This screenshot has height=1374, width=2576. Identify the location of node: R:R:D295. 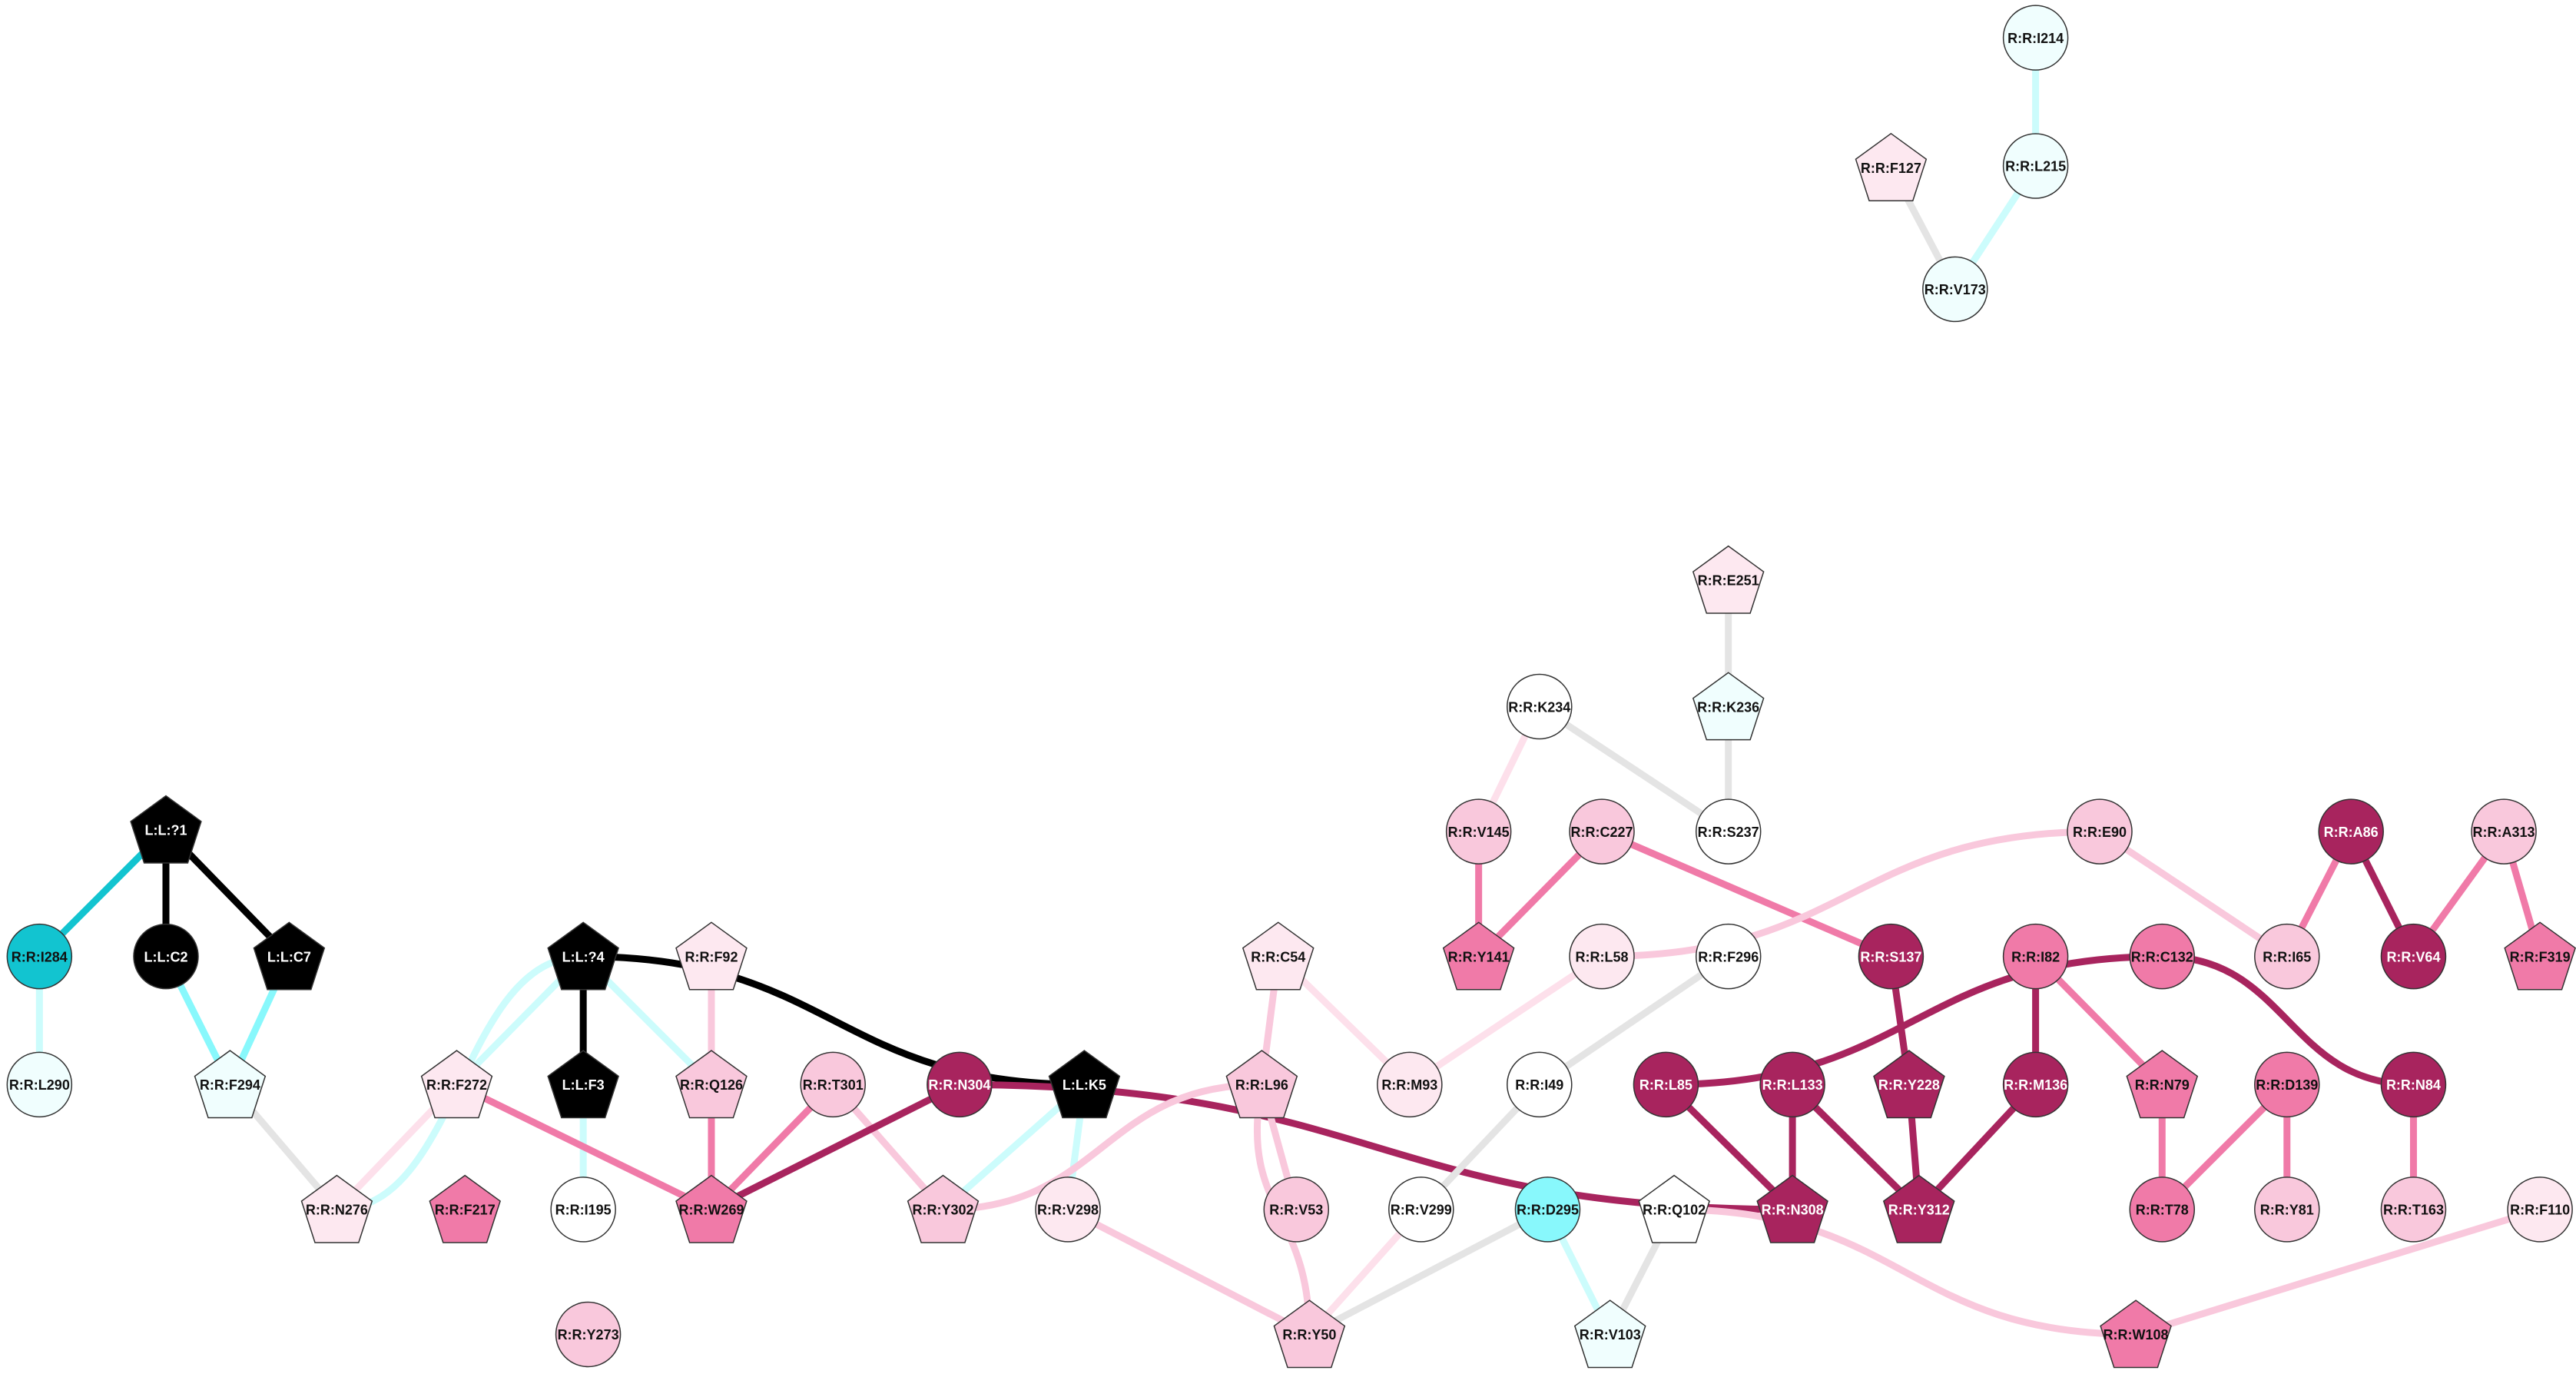
(1547, 1210).